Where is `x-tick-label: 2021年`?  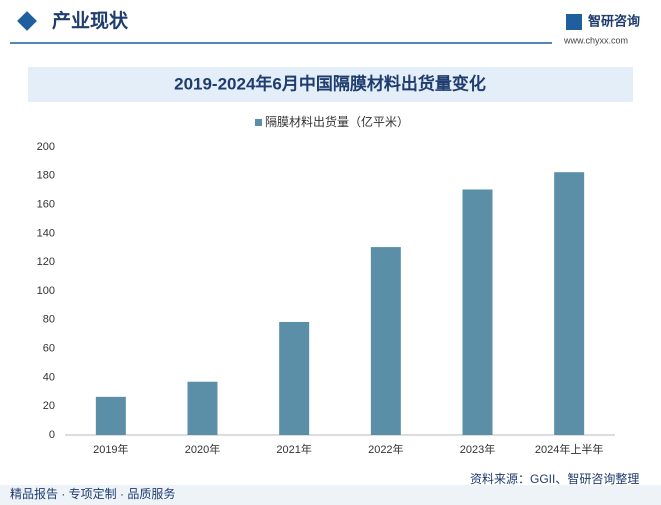
x-tick-label: 2021年 is located at coordinates (293, 449).